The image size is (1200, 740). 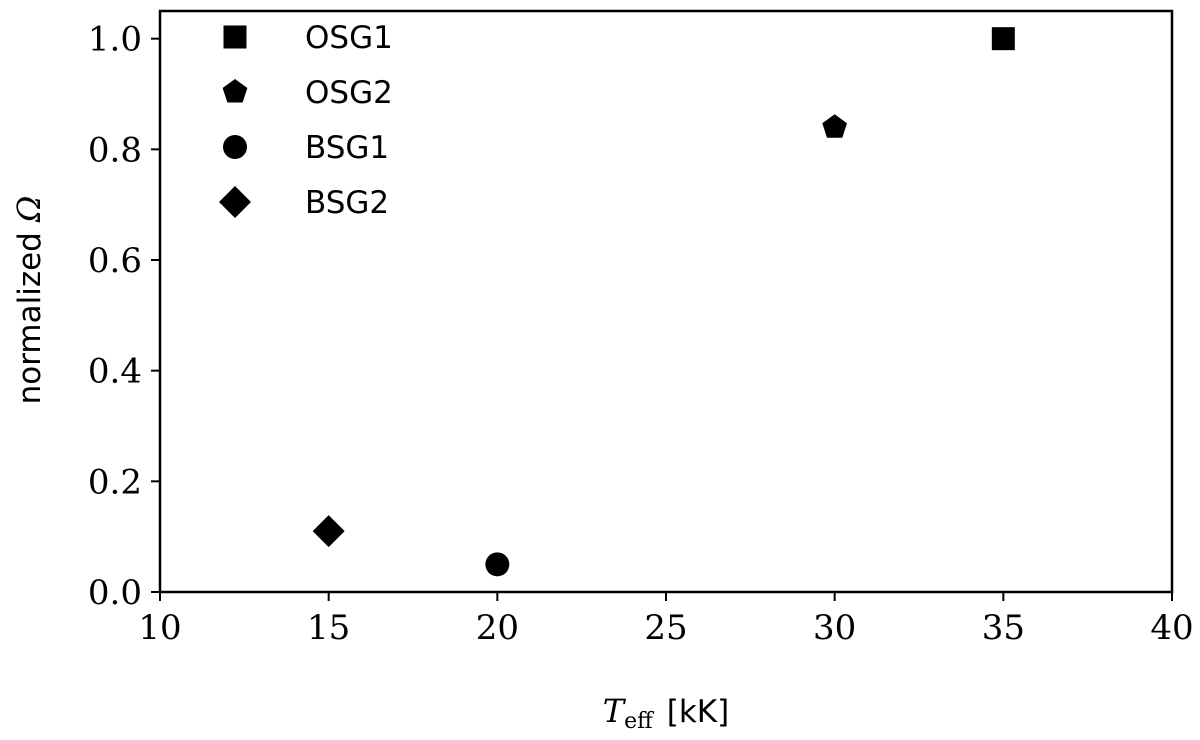 What do you see at coordinates (159, 628) in the screenshot?
I see `x-tick-label: 10` at bounding box center [159, 628].